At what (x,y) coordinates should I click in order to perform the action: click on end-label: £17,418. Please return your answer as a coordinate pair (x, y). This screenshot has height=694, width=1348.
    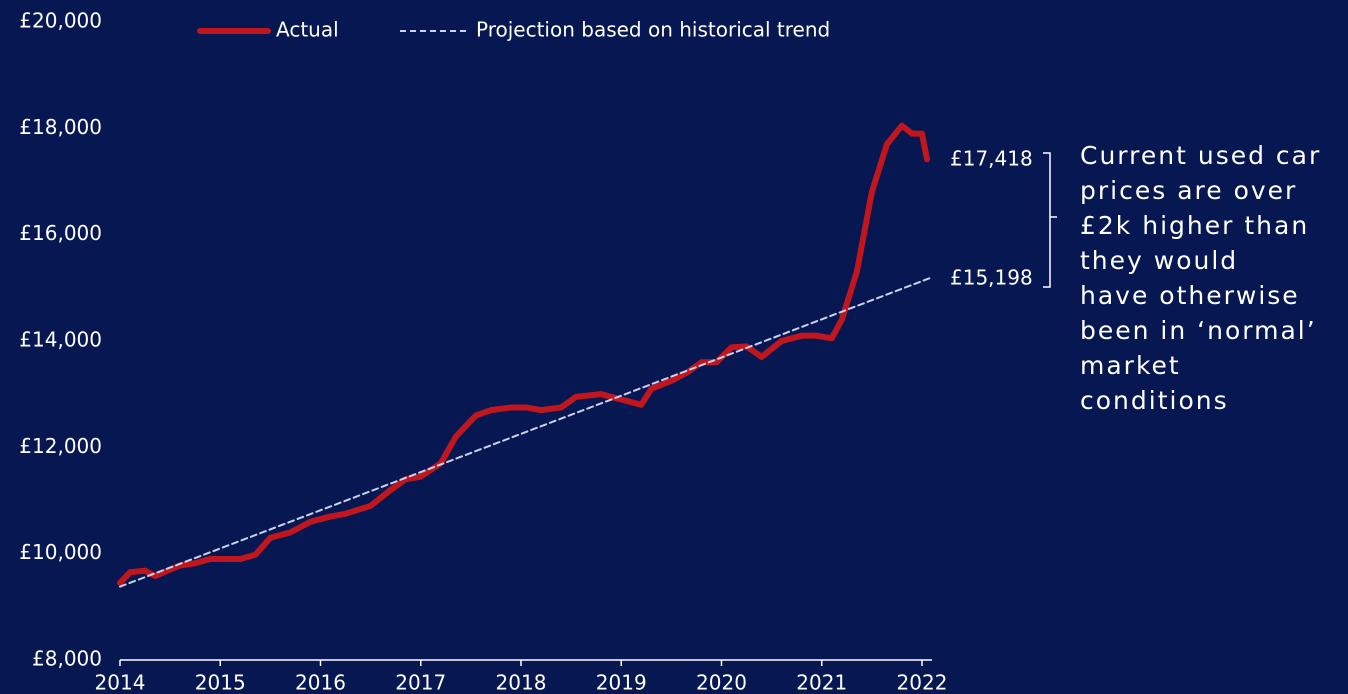
    Looking at the image, I should click on (991, 159).